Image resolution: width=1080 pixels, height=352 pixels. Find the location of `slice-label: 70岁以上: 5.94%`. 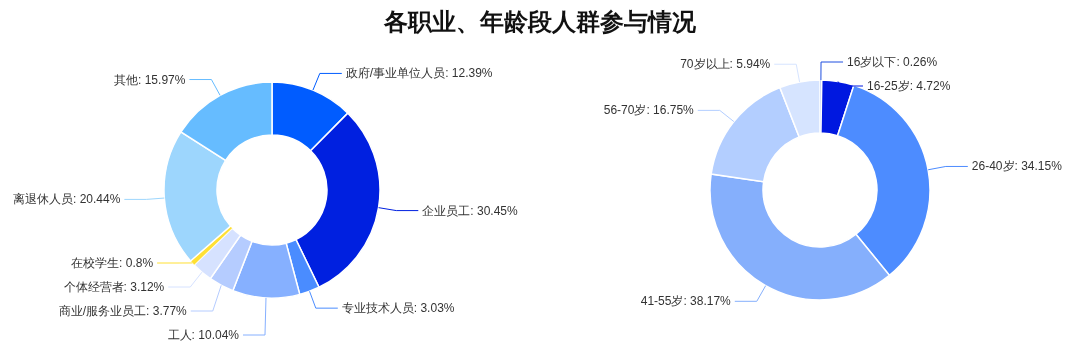

slice-label: 70岁以上: 5.94% is located at coordinates (725, 64).